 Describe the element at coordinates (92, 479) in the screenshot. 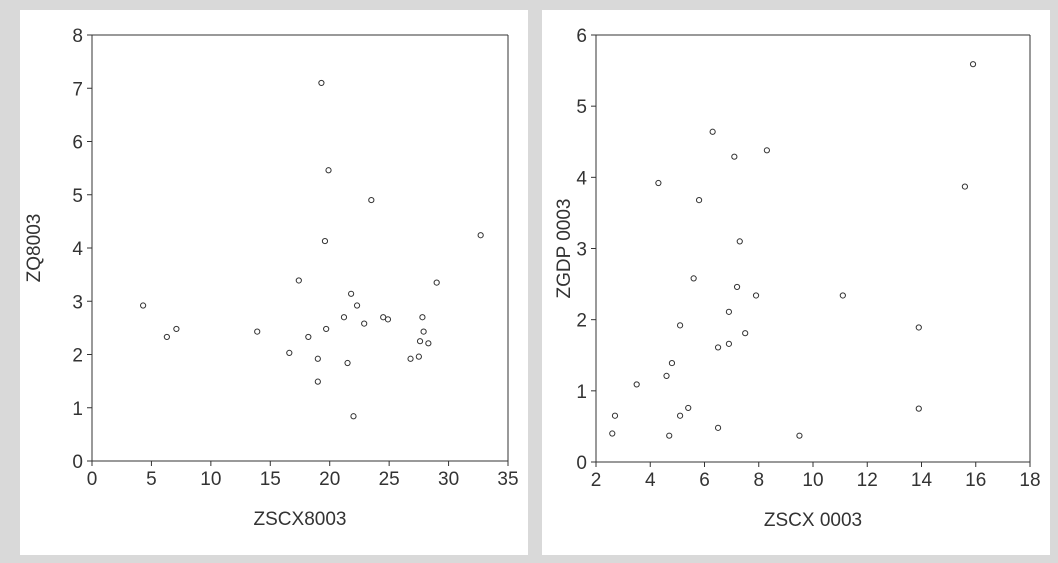

I see `x-tick-label: 0` at that location.